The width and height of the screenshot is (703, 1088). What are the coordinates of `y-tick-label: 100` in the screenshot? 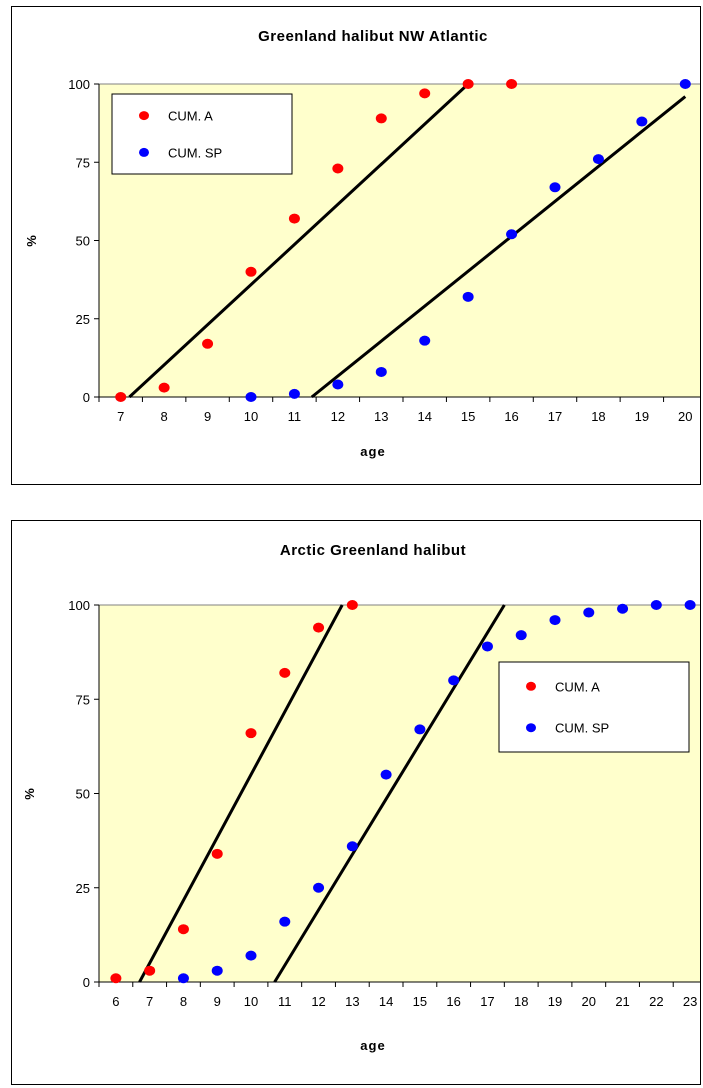 It's located at (79, 84).